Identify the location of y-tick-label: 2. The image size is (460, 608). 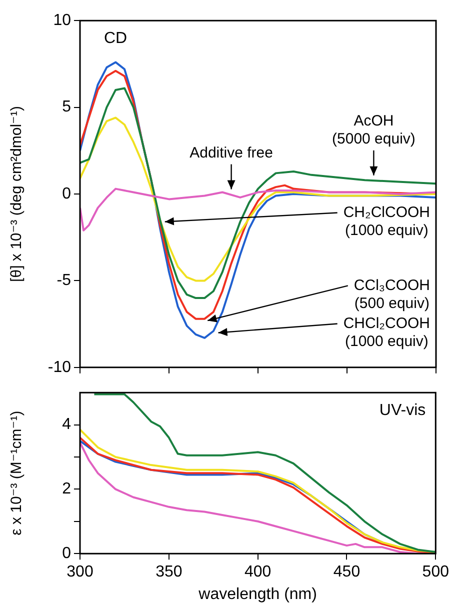
(67, 489).